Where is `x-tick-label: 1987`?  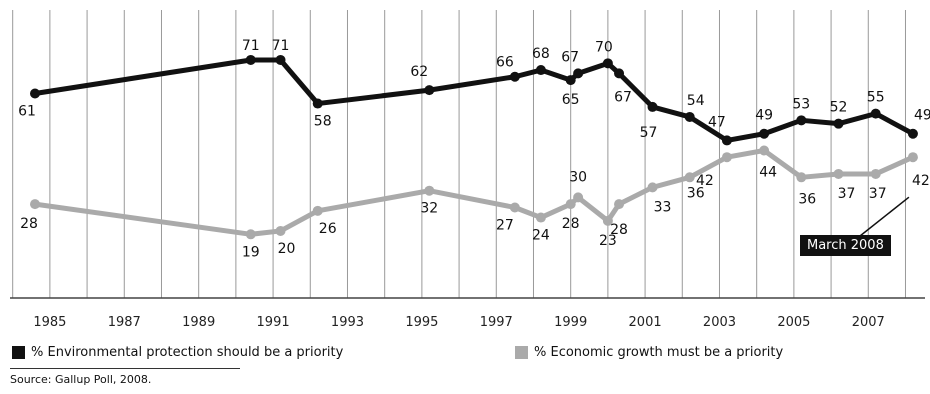 x-tick-label: 1987 is located at coordinates (124, 322).